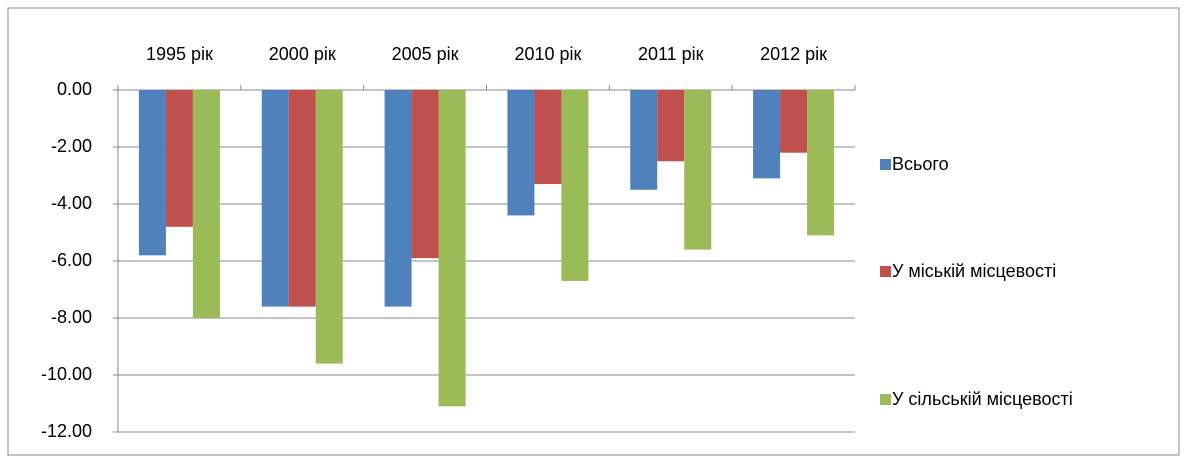 The image size is (1187, 462). Describe the element at coordinates (302, 54) in the screenshot. I see `x-tick-label: 2000 рік` at that location.